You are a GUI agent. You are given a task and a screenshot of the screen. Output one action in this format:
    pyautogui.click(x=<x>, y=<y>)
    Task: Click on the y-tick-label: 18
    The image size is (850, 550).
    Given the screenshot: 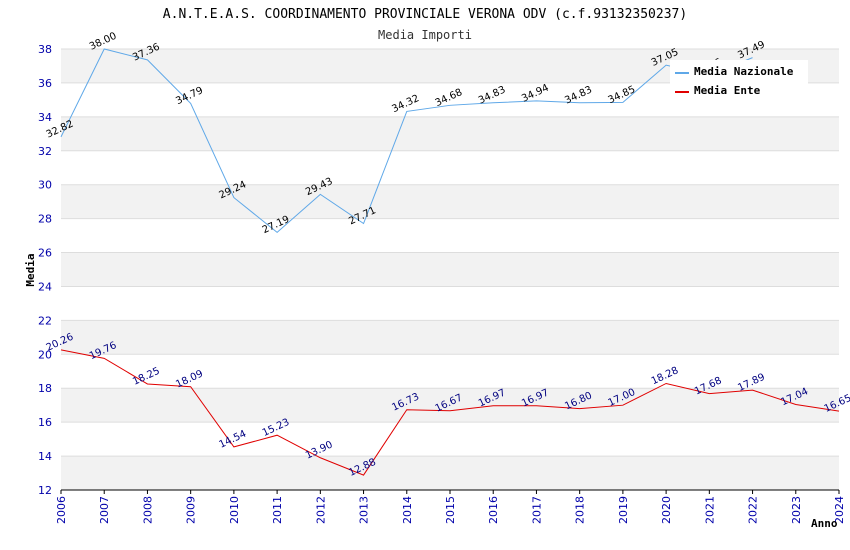 What is the action you would take?
    pyautogui.click(x=45, y=388)
    